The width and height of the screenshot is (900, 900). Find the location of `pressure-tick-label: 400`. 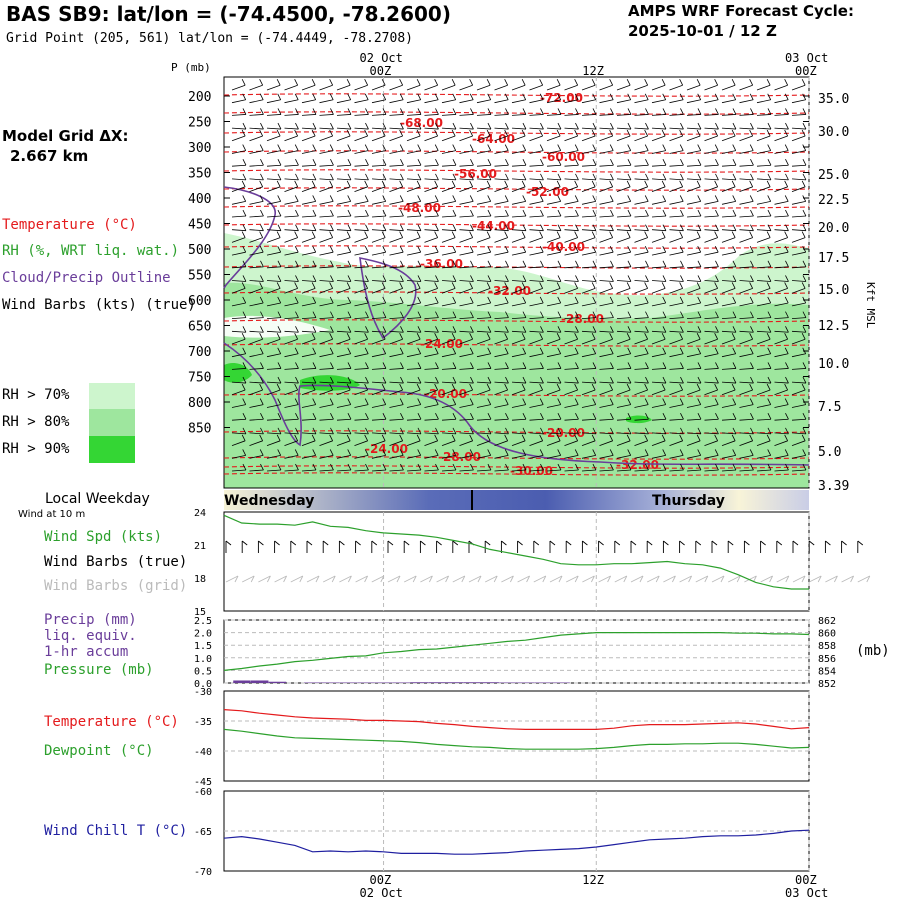

pressure-tick-label: 400 is located at coordinates (199, 199).